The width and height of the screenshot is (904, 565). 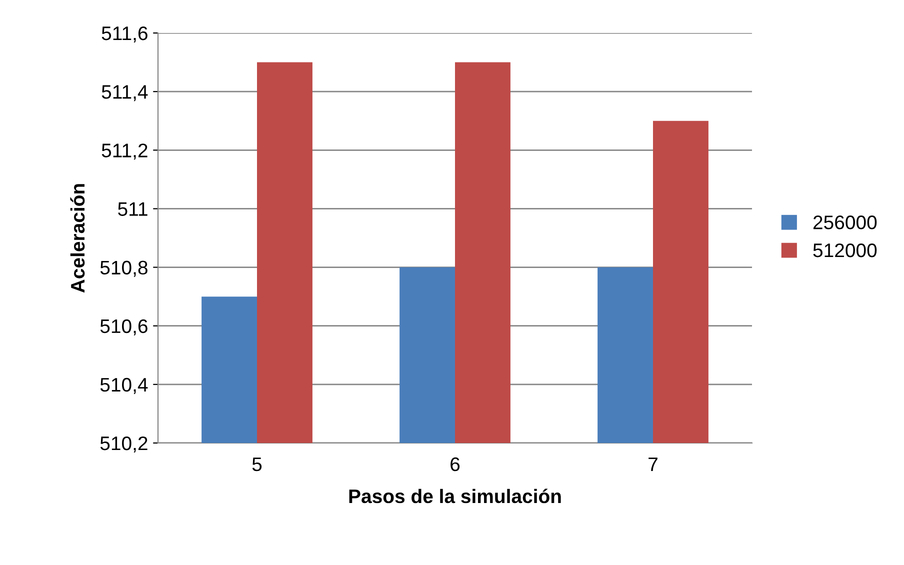 I want to click on x-tick-label: 5, so click(x=257, y=465).